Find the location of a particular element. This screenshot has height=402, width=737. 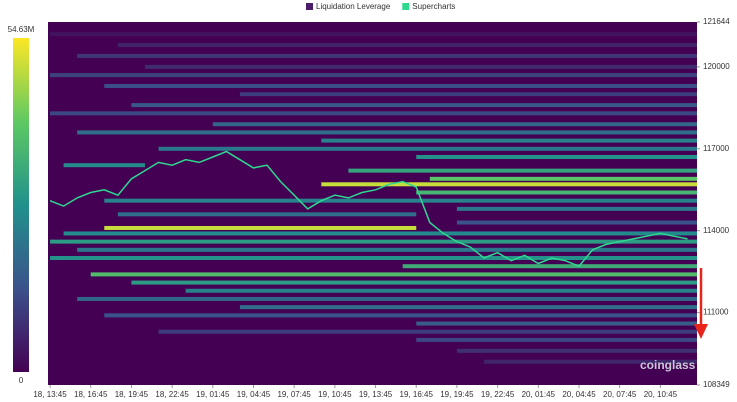

y-tick-label: 121644 is located at coordinates (716, 21).